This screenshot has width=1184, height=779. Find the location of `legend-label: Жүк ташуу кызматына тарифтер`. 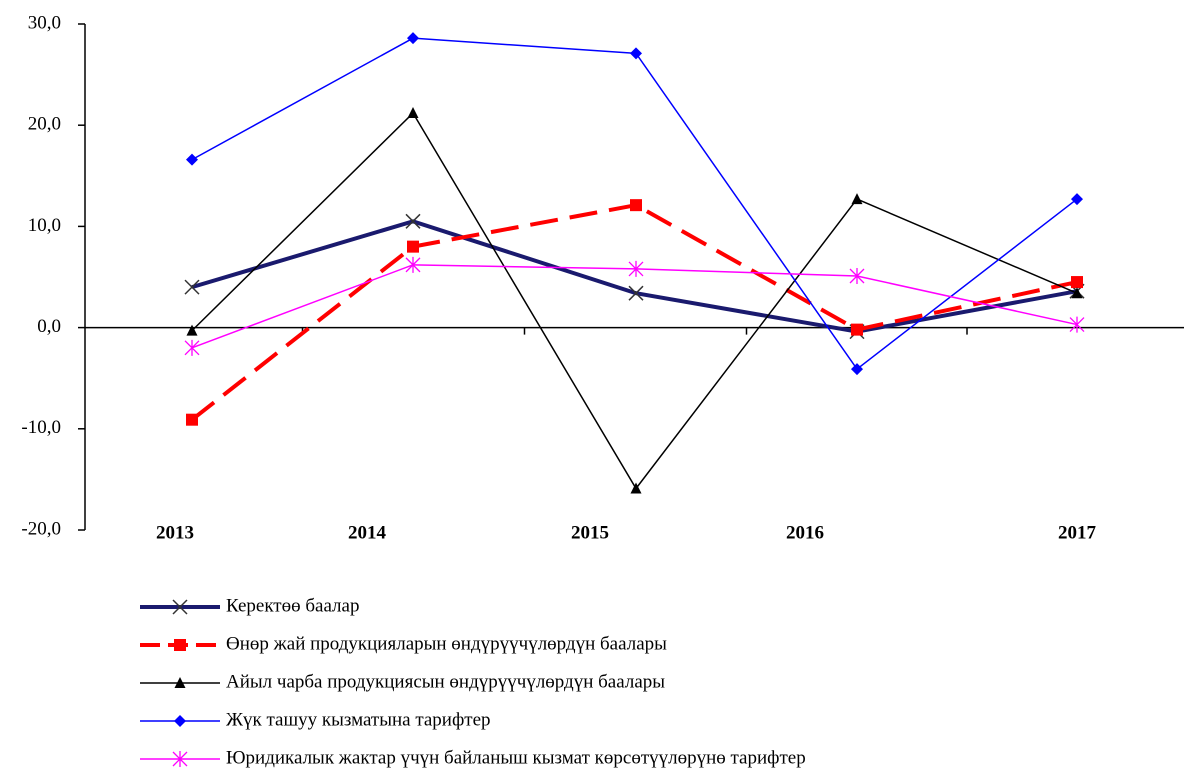

legend-label: Жүк ташуу кызматына тарифтер is located at coordinates (358, 719).